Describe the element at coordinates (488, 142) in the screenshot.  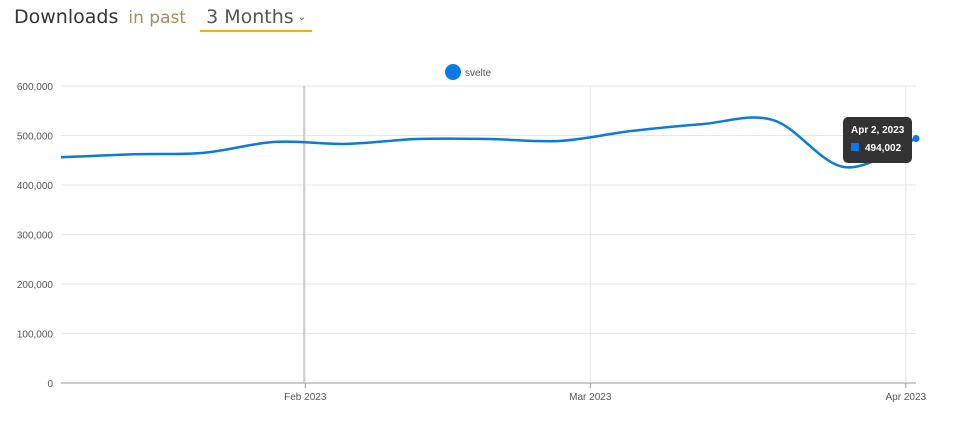
I see `series-line-svelte` at that location.